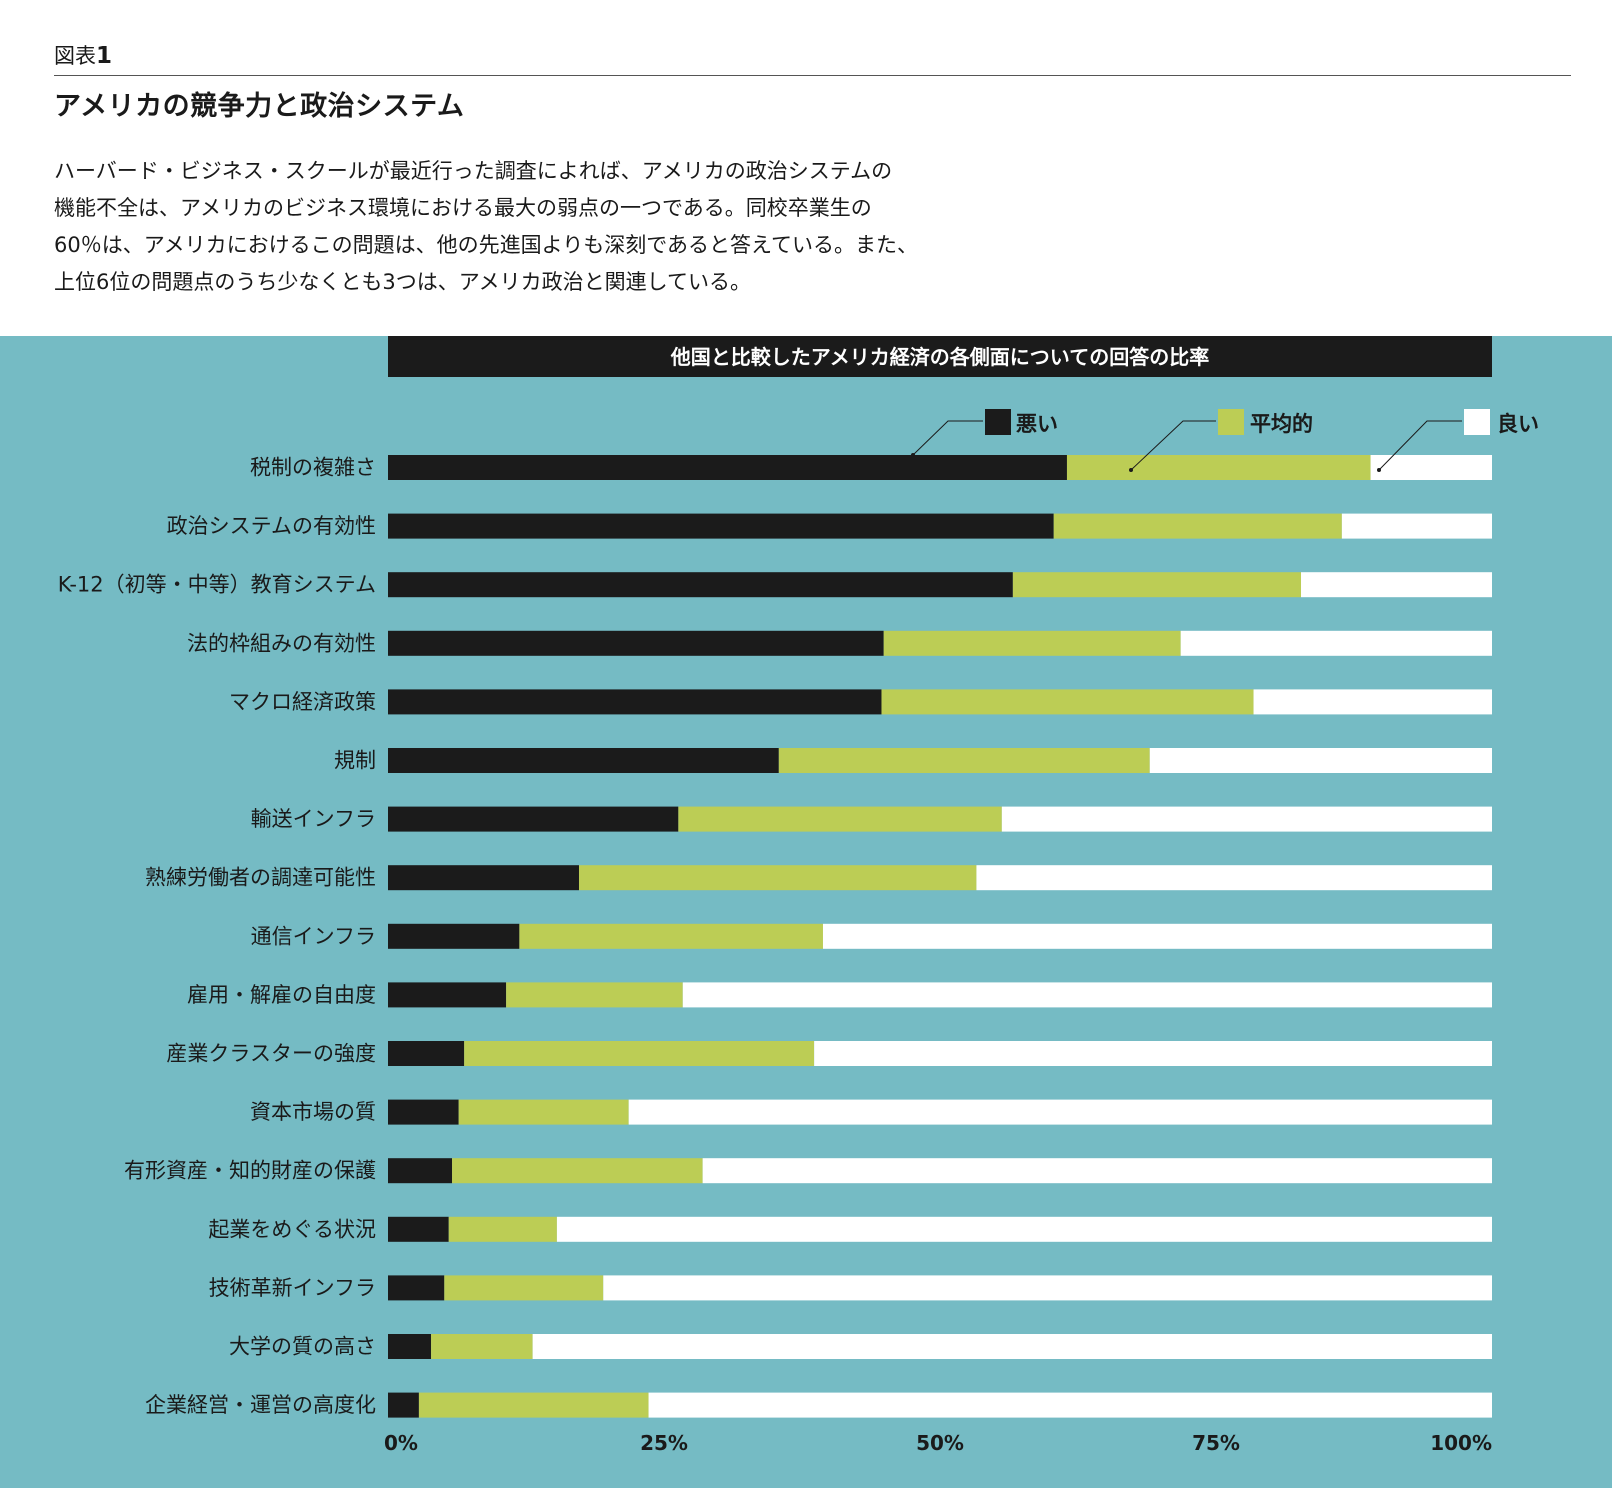 This screenshot has width=1612, height=1488. What do you see at coordinates (940, 1443) in the screenshot?
I see `x-tick-label: 50%` at bounding box center [940, 1443].